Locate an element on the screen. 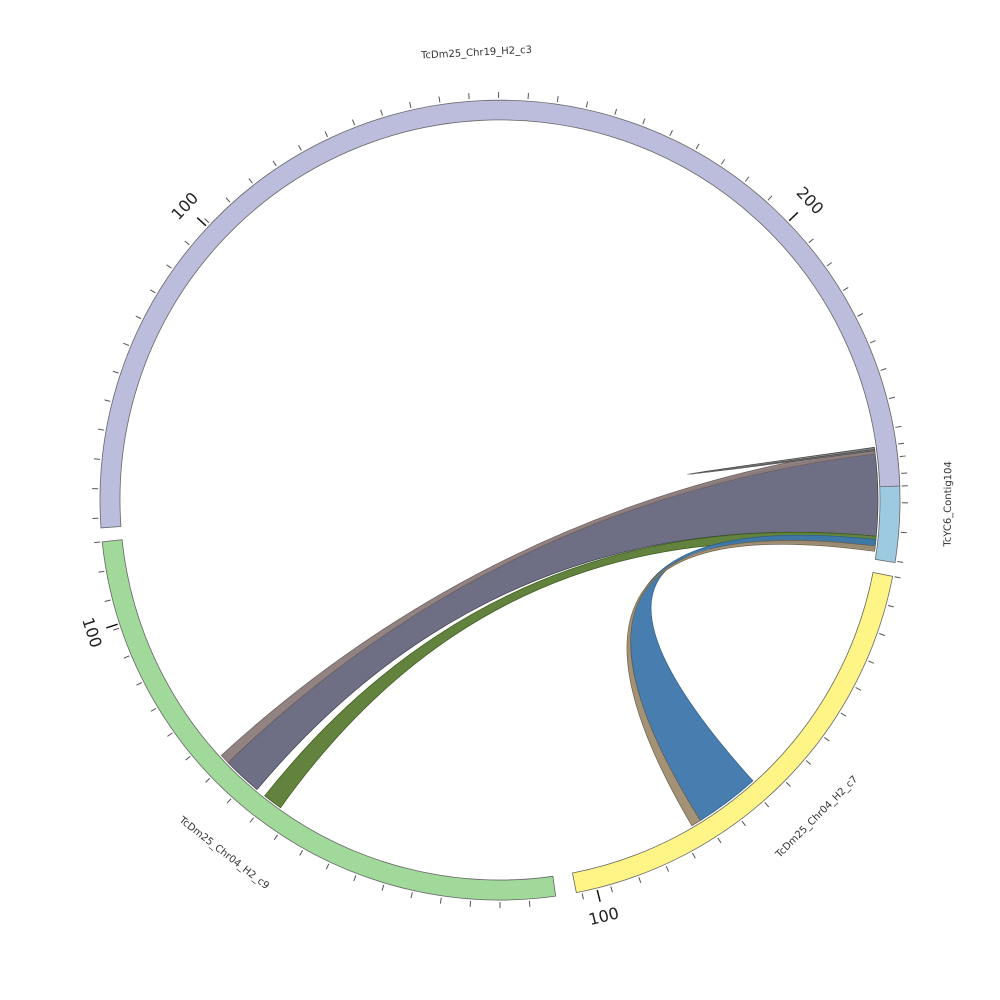 Image resolution: width=1000 pixels, height=1000 pixels. segment-label-TcDm25_Chr04_H2_c7: TcDm25_Chr04_H2_c7 is located at coordinates (816, 817).